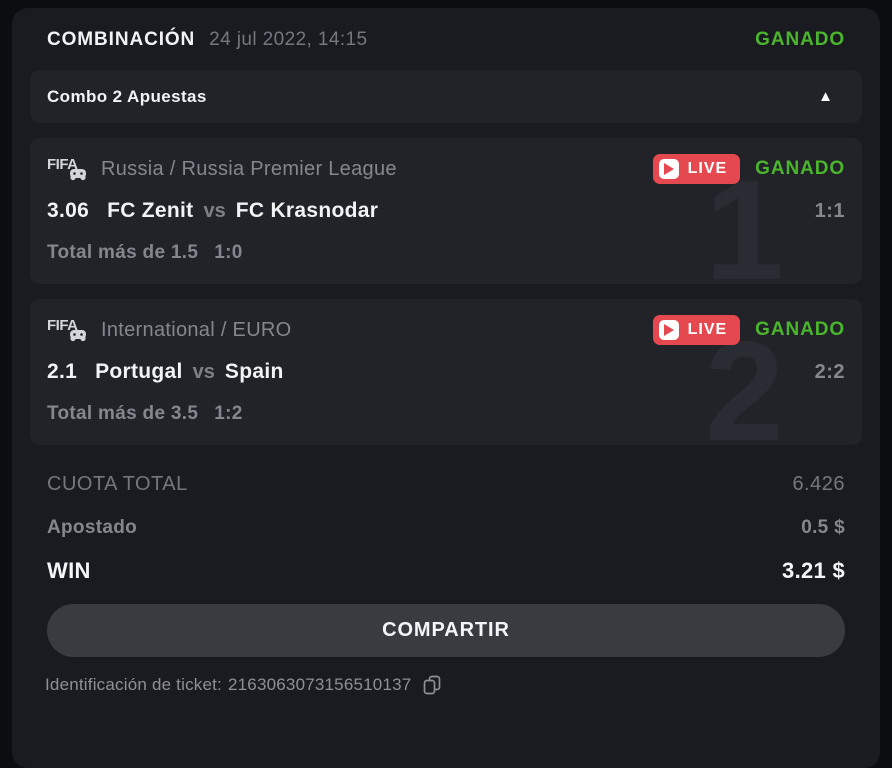 The image size is (892, 768). I want to click on stake-value: 0.5 $, so click(823, 527).